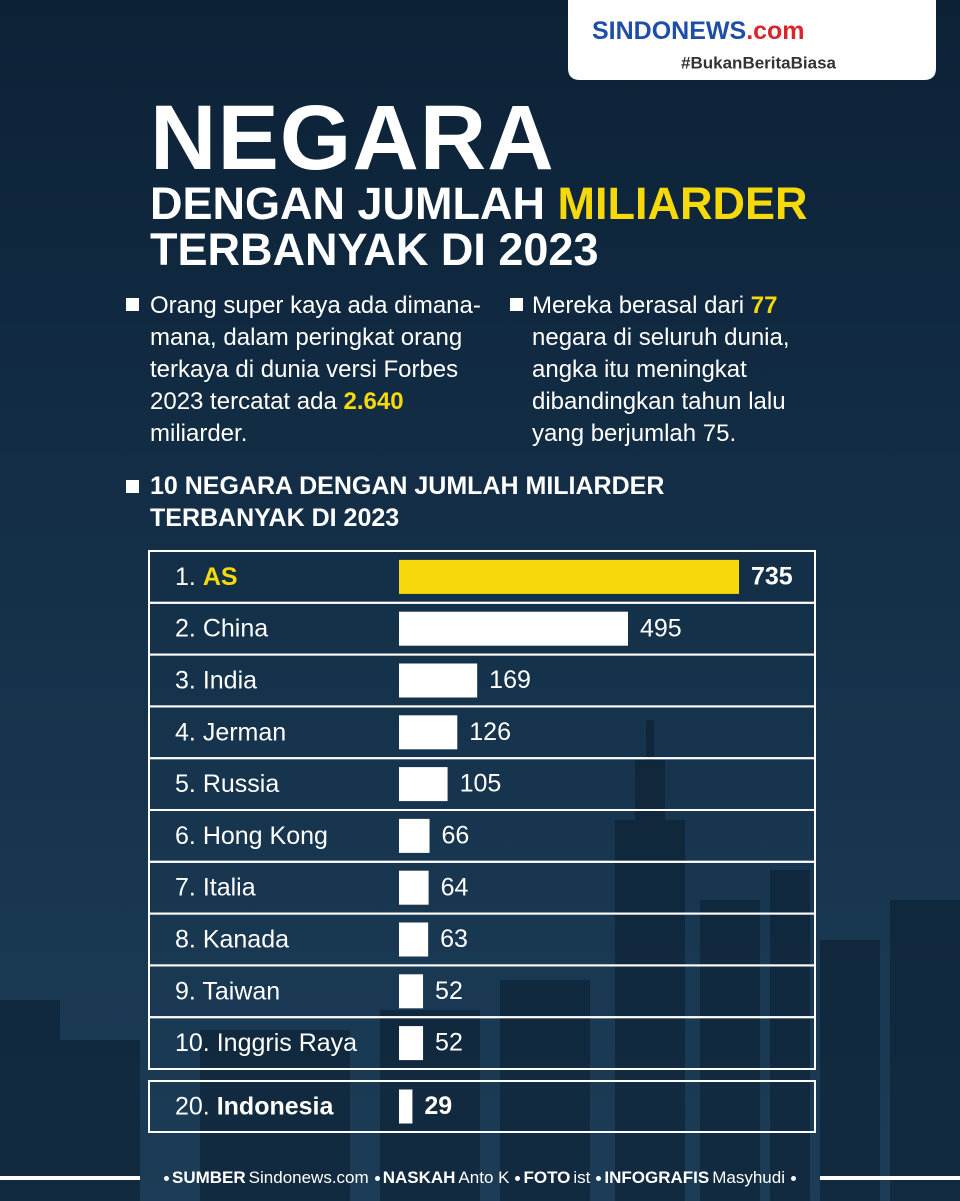 This screenshot has width=960, height=1201. I want to click on row-label: 8. Kanada, so click(232, 939).